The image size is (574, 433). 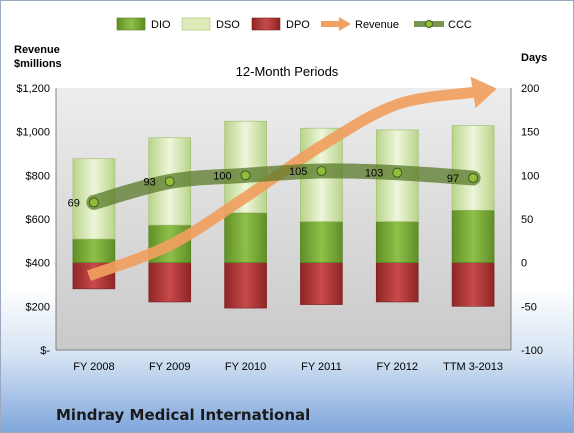 I want to click on ccc-series: 69 93 100 105 103 97, so click(x=274, y=186).